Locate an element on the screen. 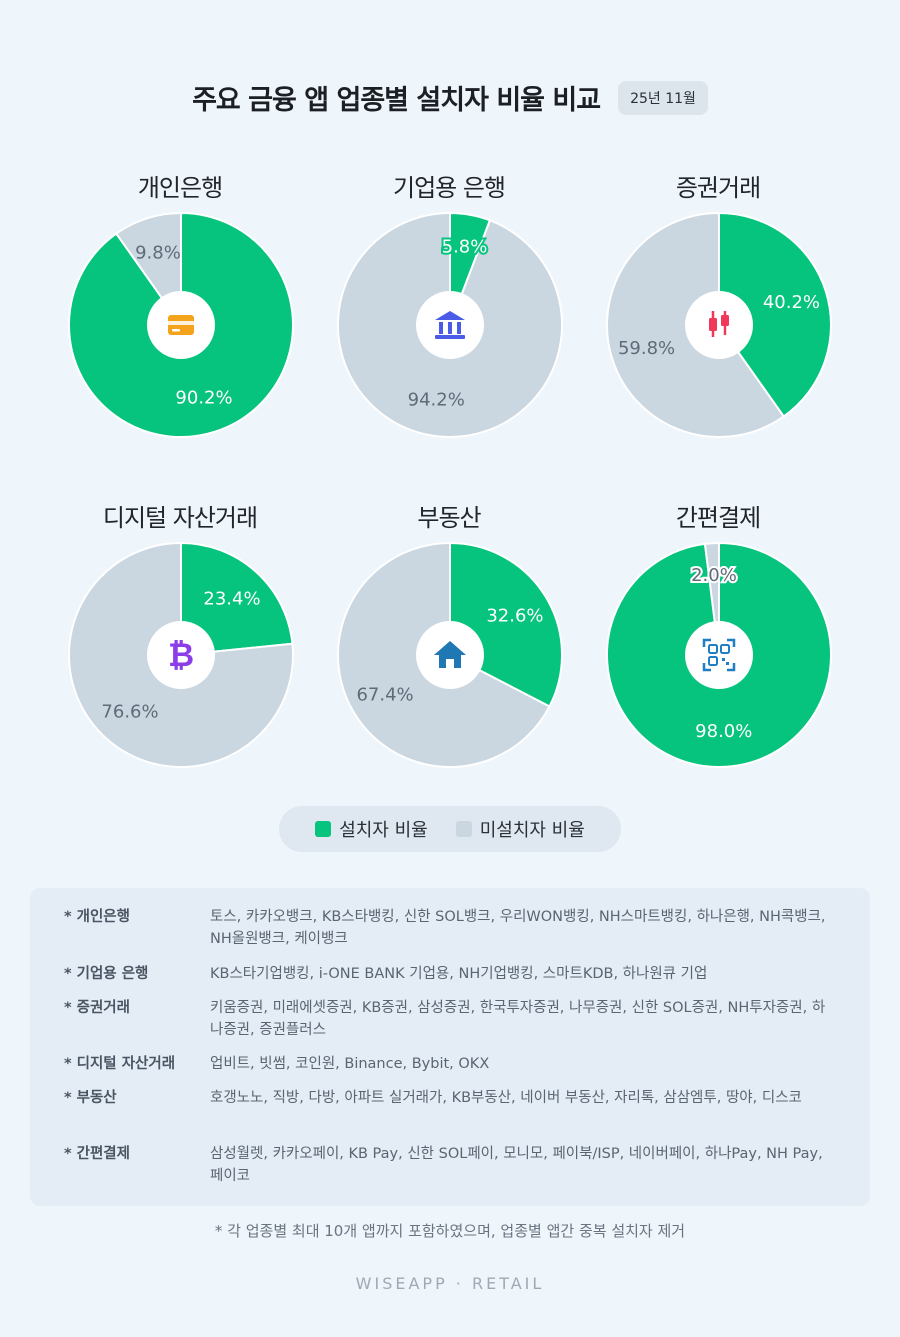  note-category: * 증권거래 is located at coordinates (97, 1008).